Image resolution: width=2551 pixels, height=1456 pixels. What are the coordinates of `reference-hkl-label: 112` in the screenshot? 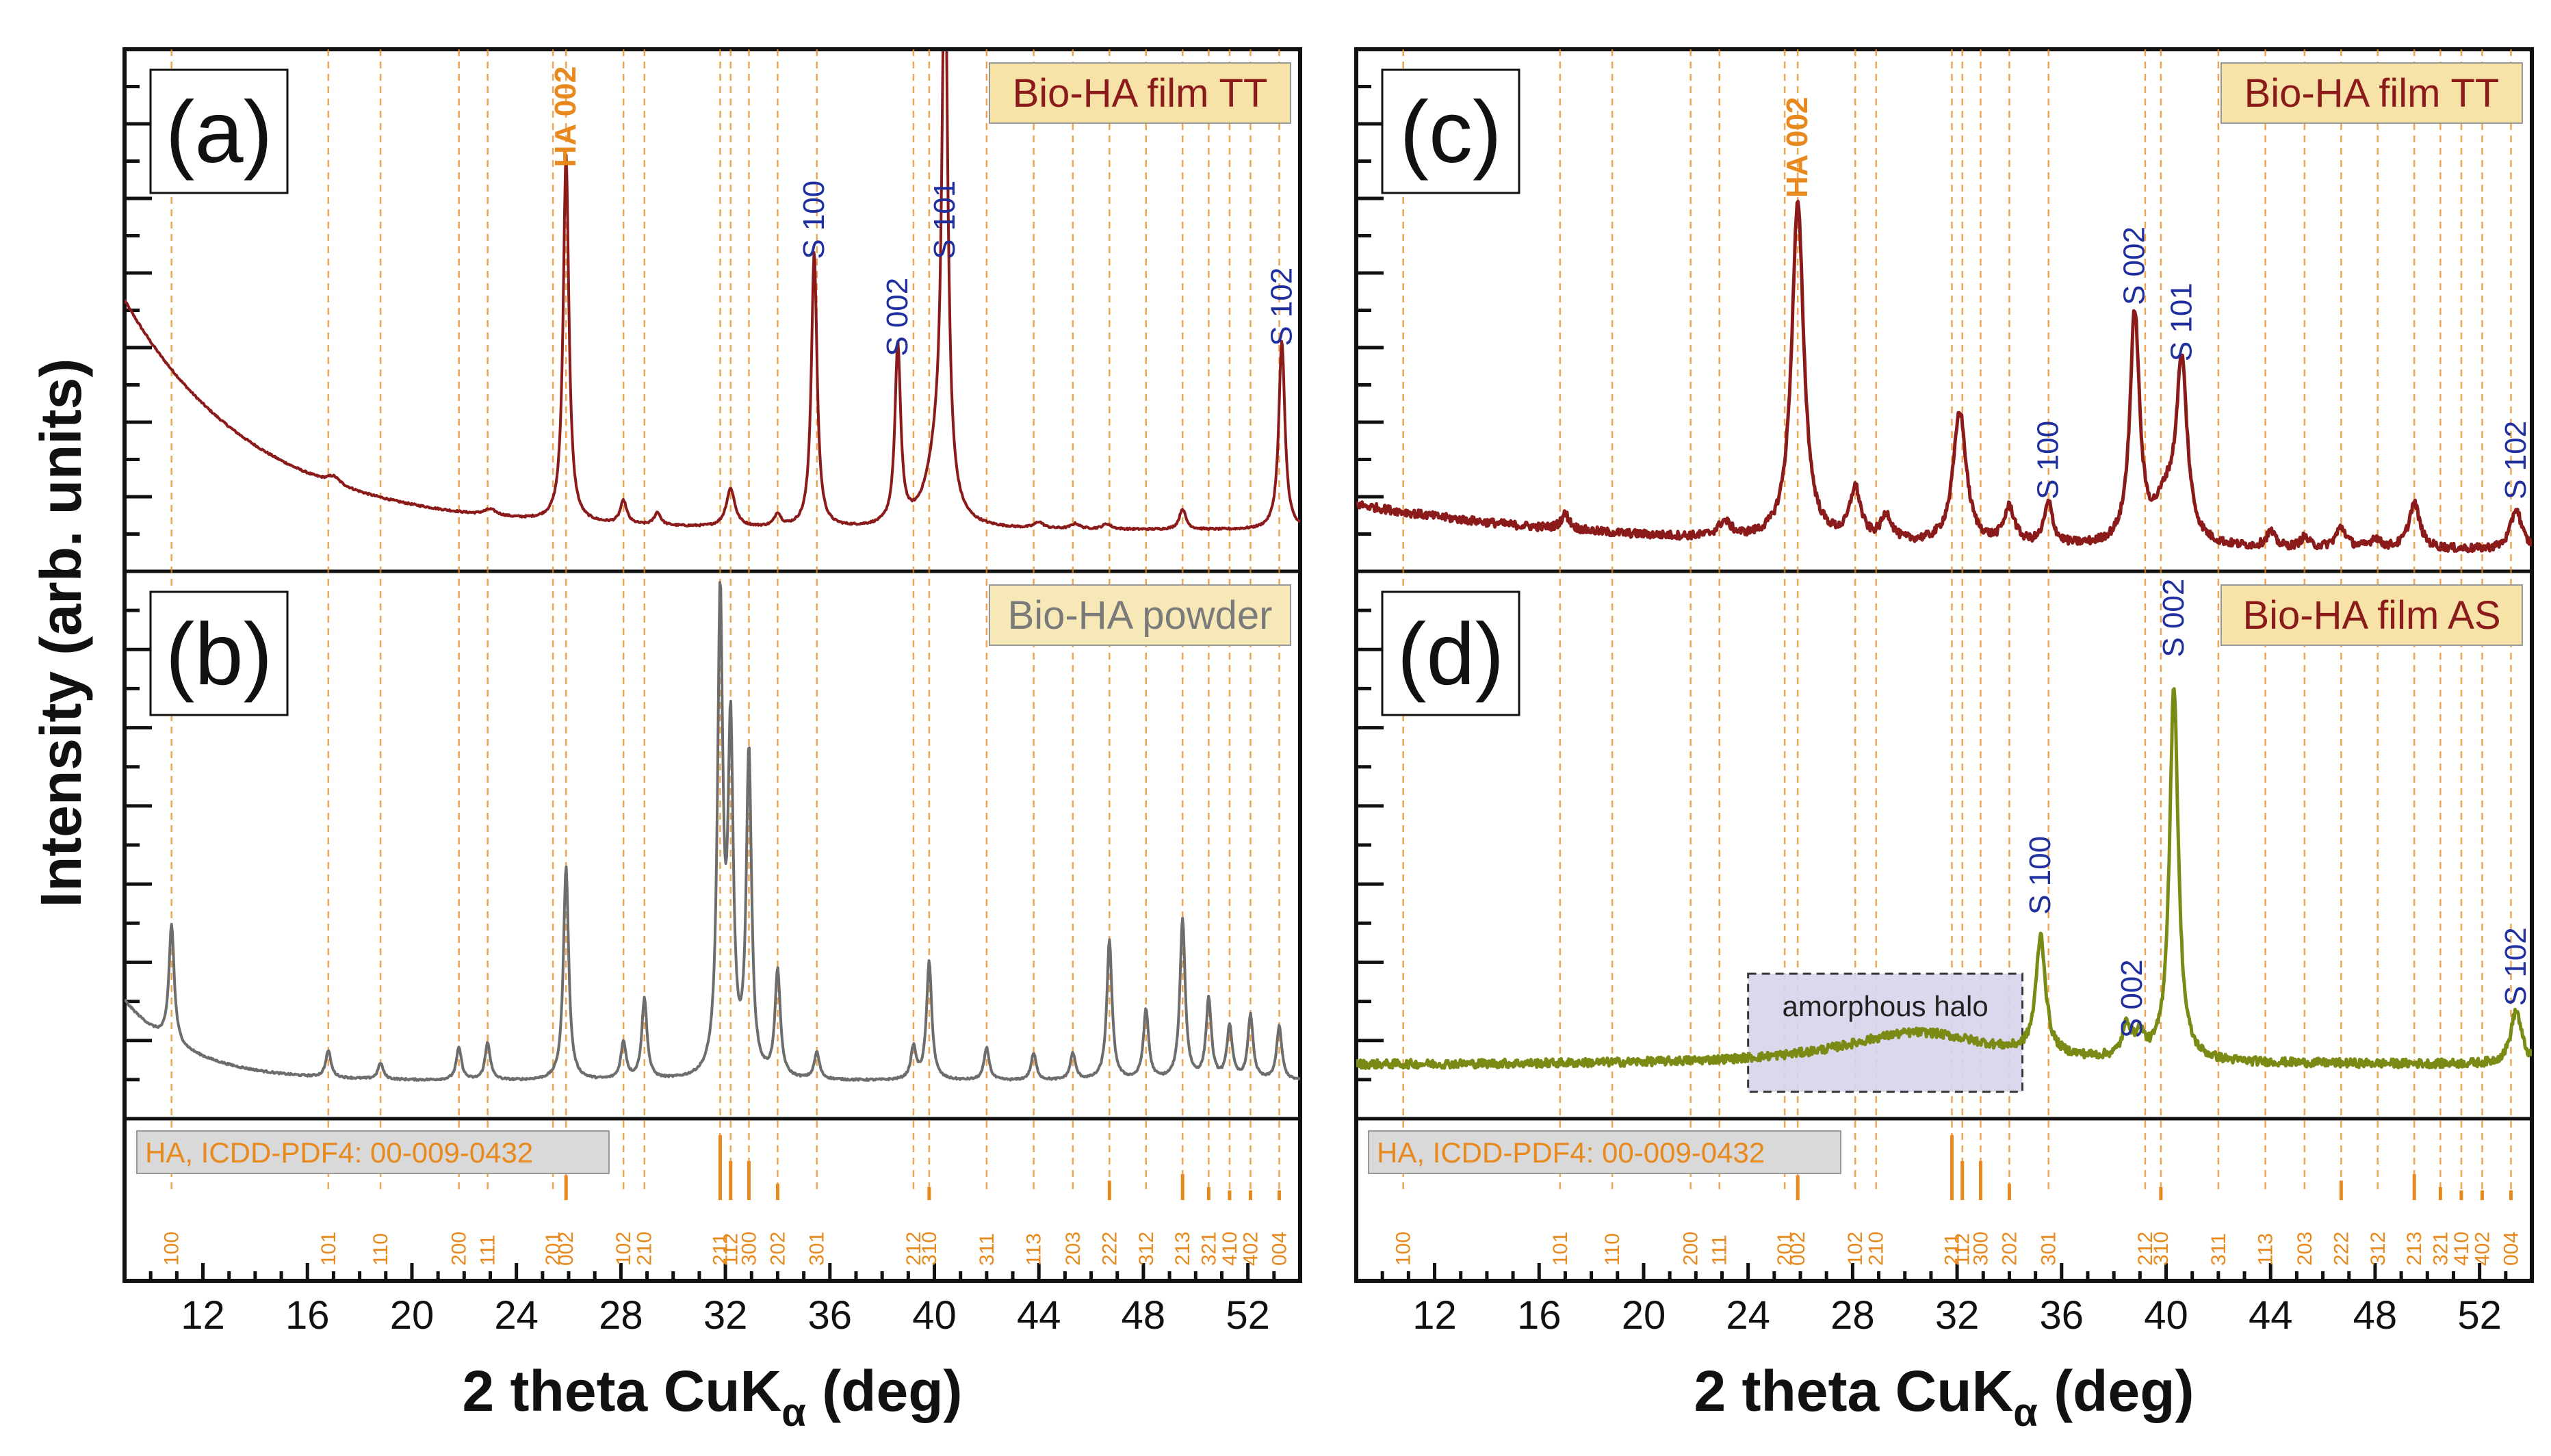 It's located at (731, 1249).